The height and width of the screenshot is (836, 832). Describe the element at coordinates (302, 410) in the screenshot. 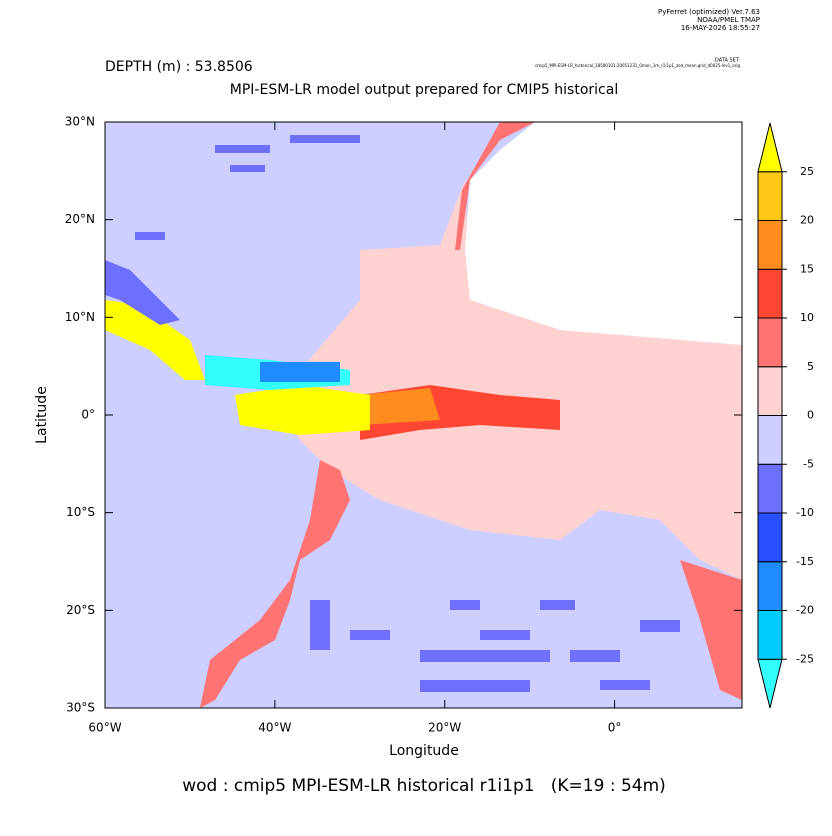

I see `equatorial-warm` at that location.